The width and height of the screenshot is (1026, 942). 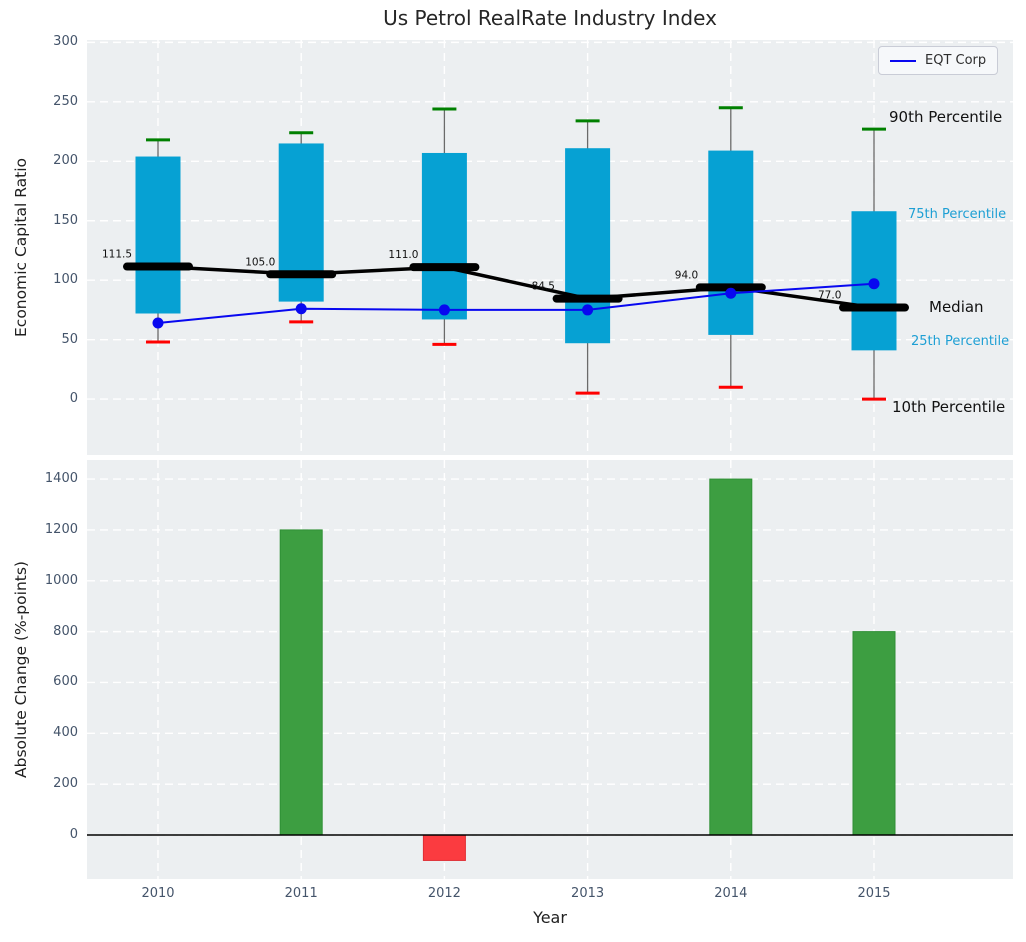 I want to click on x-axis-label: Year, so click(x=550, y=917).